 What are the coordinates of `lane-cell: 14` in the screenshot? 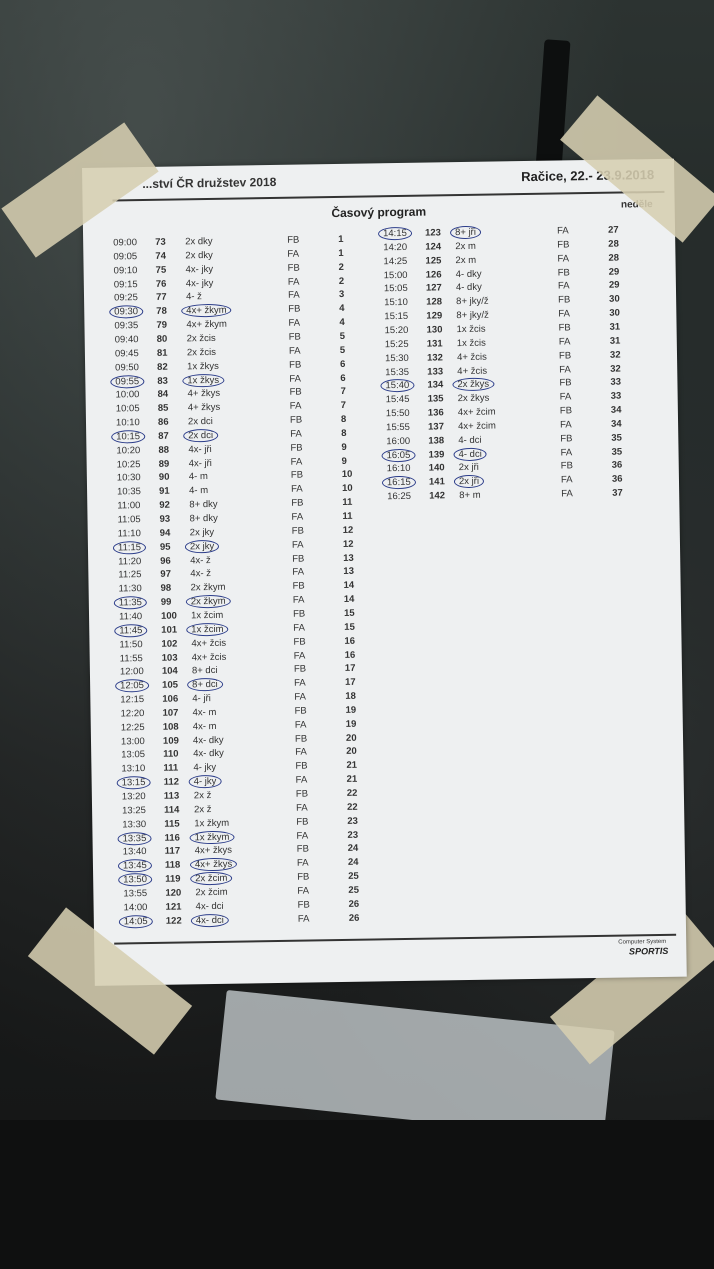 It's located at (349, 599).